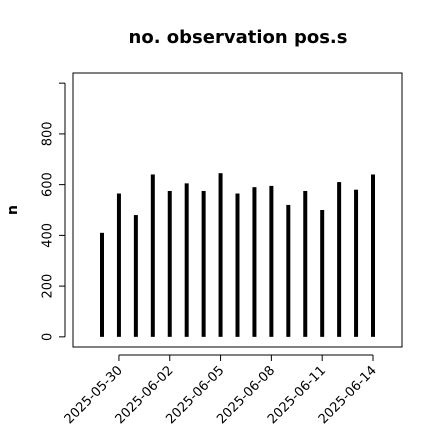  Describe the element at coordinates (48, 337) in the screenshot. I see `y-tick-label: 0` at that location.